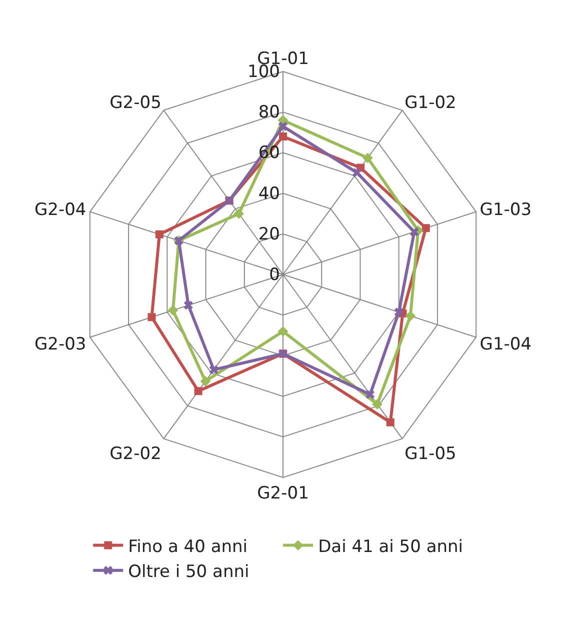  What do you see at coordinates (283, 493) in the screenshot?
I see `spoke-label: G2-01` at bounding box center [283, 493].